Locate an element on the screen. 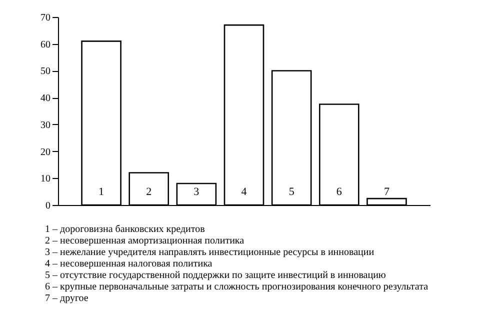 The height and width of the screenshot is (331, 481). y-tick-label: 60 is located at coordinates (45, 44).